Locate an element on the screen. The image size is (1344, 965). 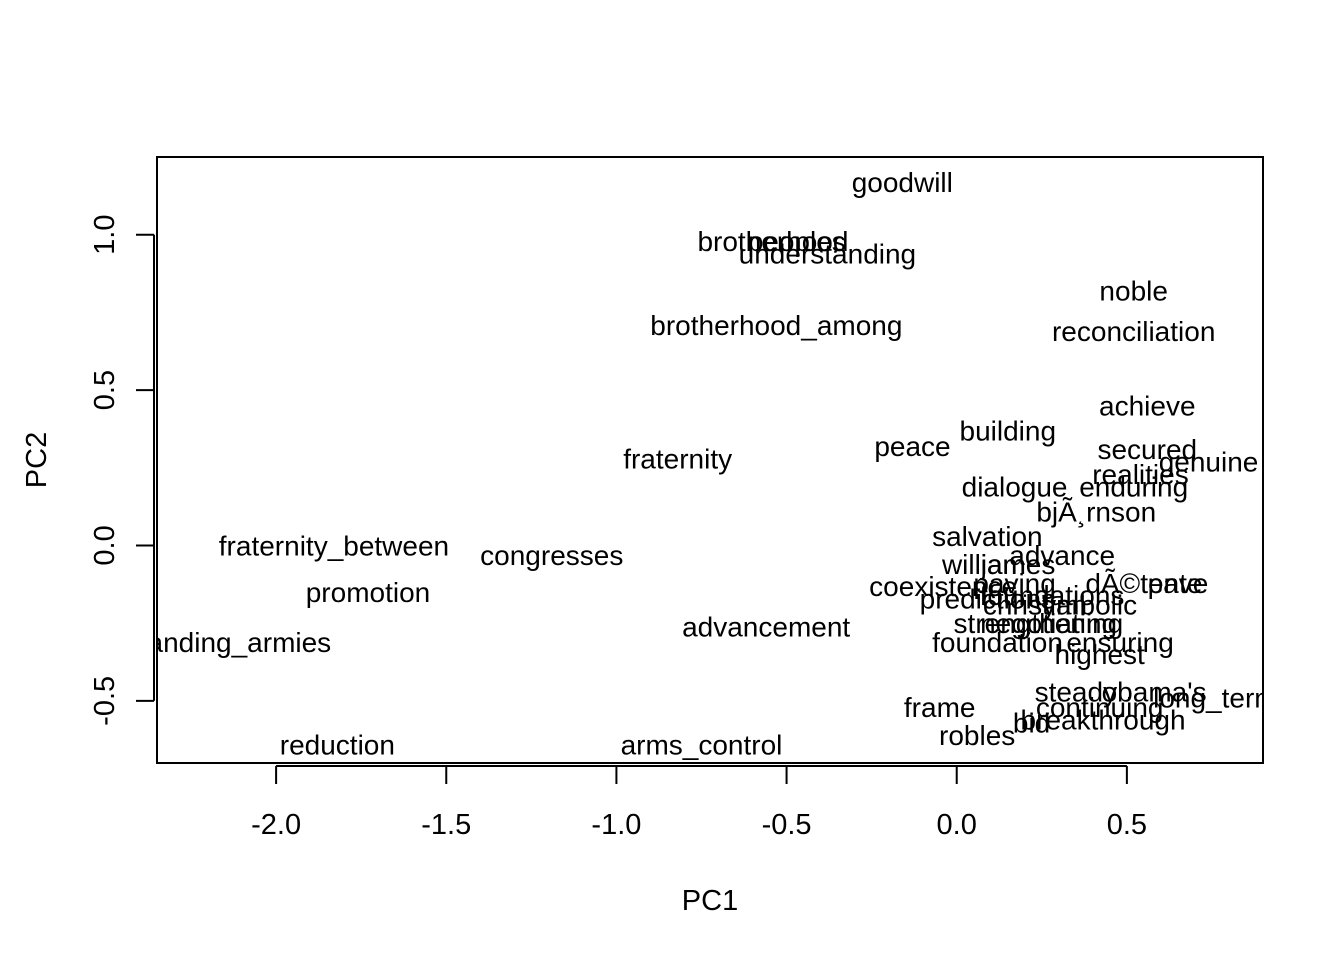
word-point: breakthrough is located at coordinates (1103, 719).